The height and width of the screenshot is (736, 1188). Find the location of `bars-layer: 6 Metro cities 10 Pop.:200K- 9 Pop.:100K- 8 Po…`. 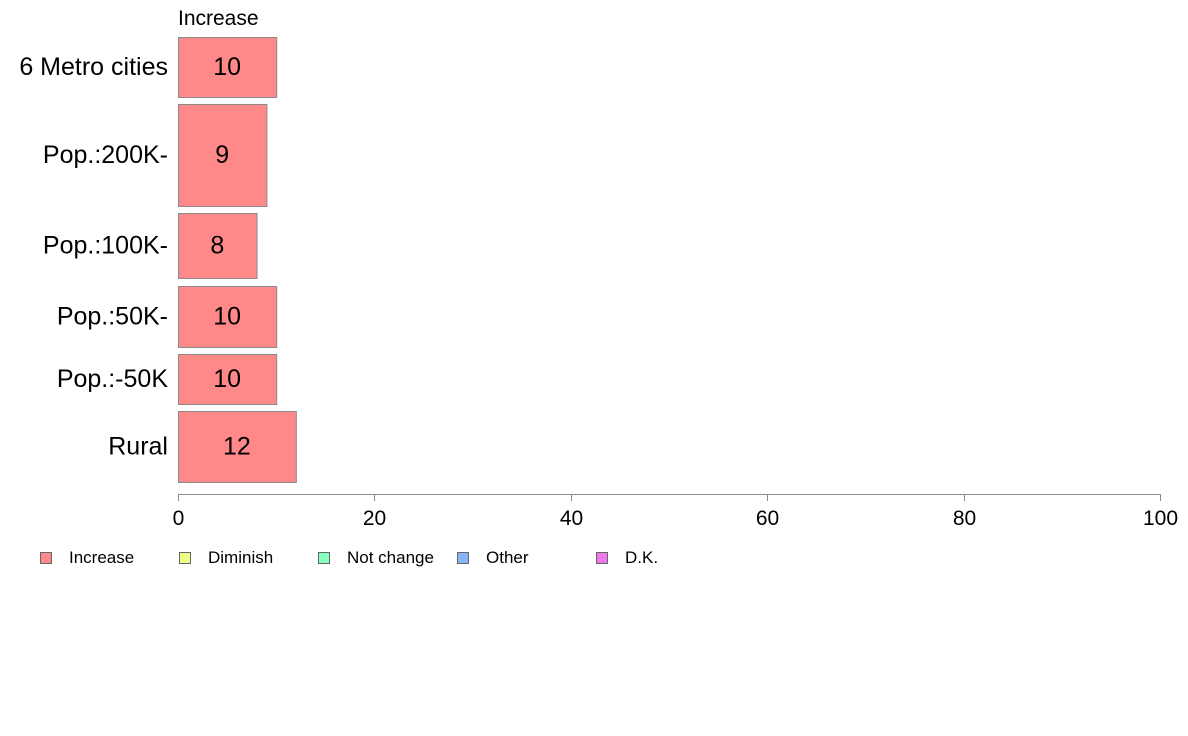

bars-layer: 6 Metro cities 10 Pop.:200K- 9 Pop.:100K- 8 Po… is located at coordinates (158, 260).